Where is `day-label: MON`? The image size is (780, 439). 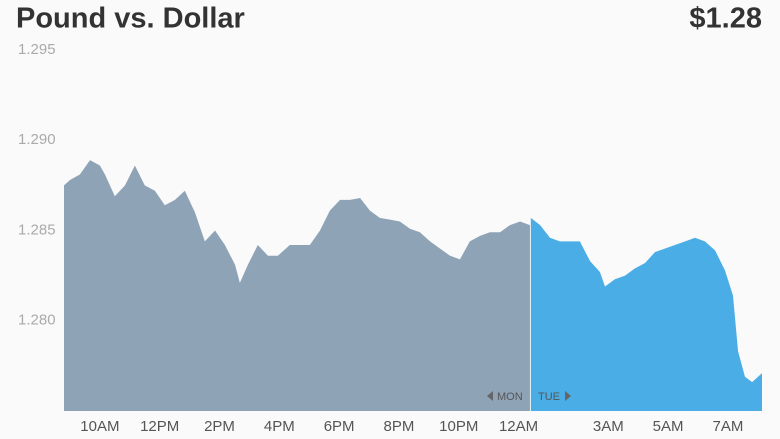
day-label: MON is located at coordinates (510, 397).